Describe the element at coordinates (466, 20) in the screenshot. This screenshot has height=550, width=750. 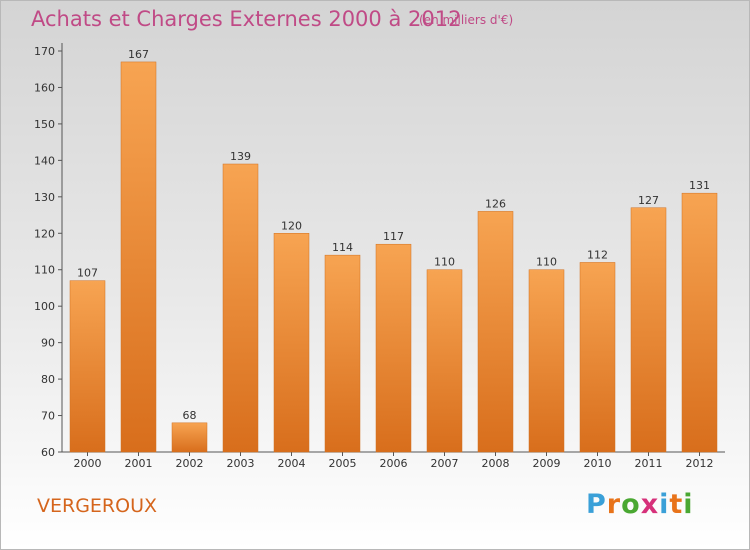
I see `chart-unit: (en milliers d'€)` at that location.